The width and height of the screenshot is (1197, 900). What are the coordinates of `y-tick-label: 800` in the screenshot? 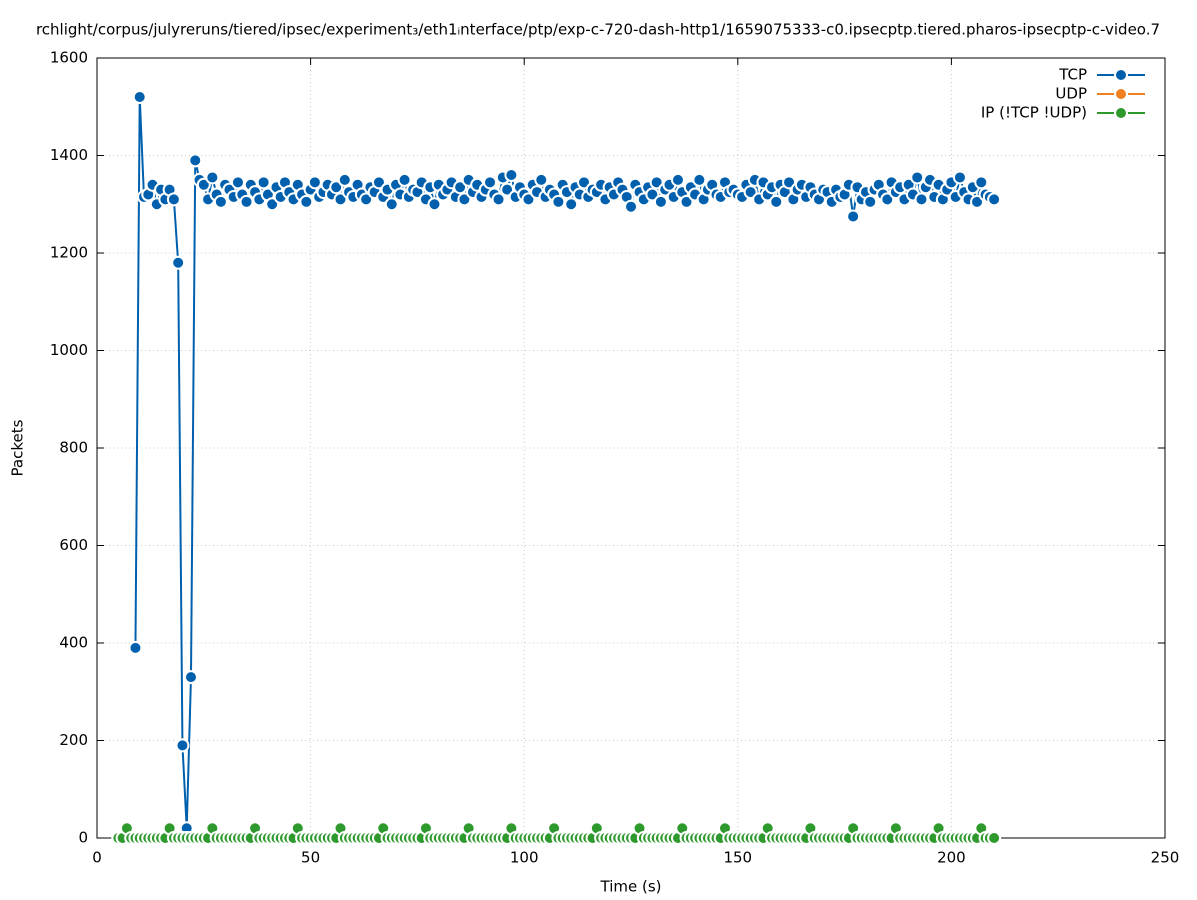 It's located at (73, 448).